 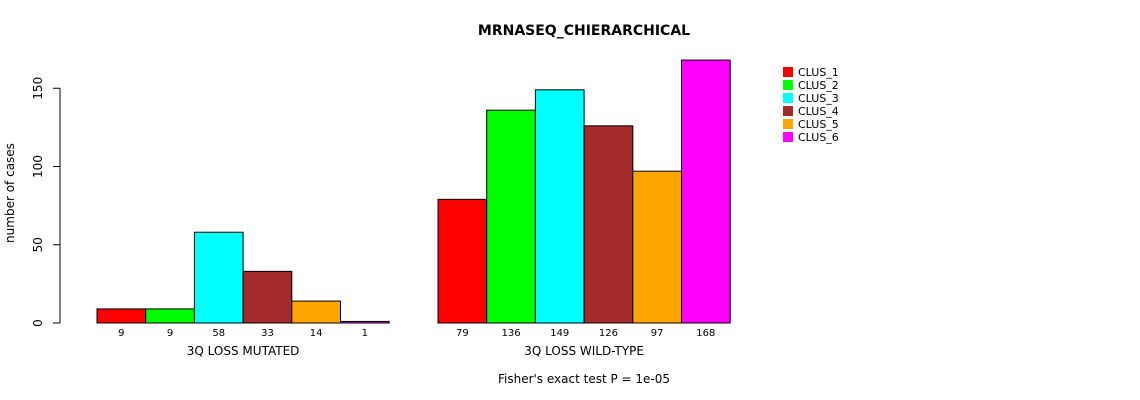 What do you see at coordinates (462, 333) in the screenshot?
I see `bar-value-label: 79` at bounding box center [462, 333].